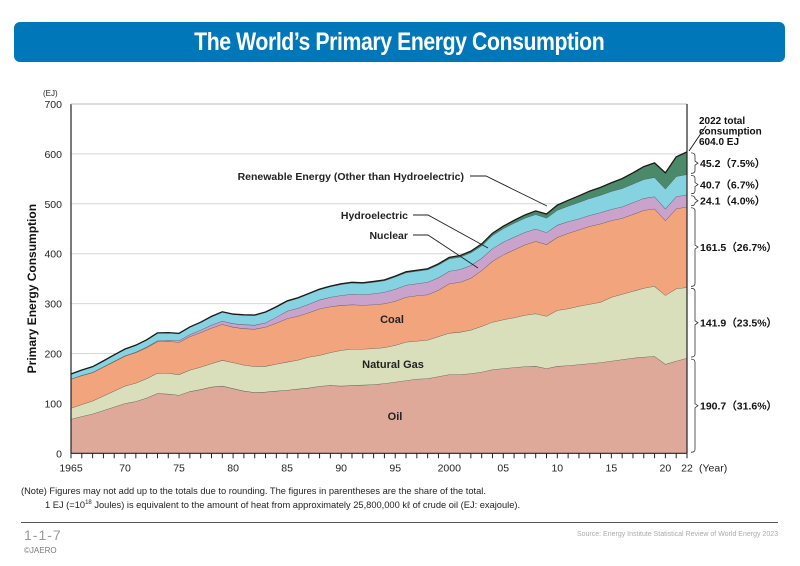 The height and width of the screenshot is (566, 800). I want to click on x-tick-label-2022: 22, so click(687, 468).